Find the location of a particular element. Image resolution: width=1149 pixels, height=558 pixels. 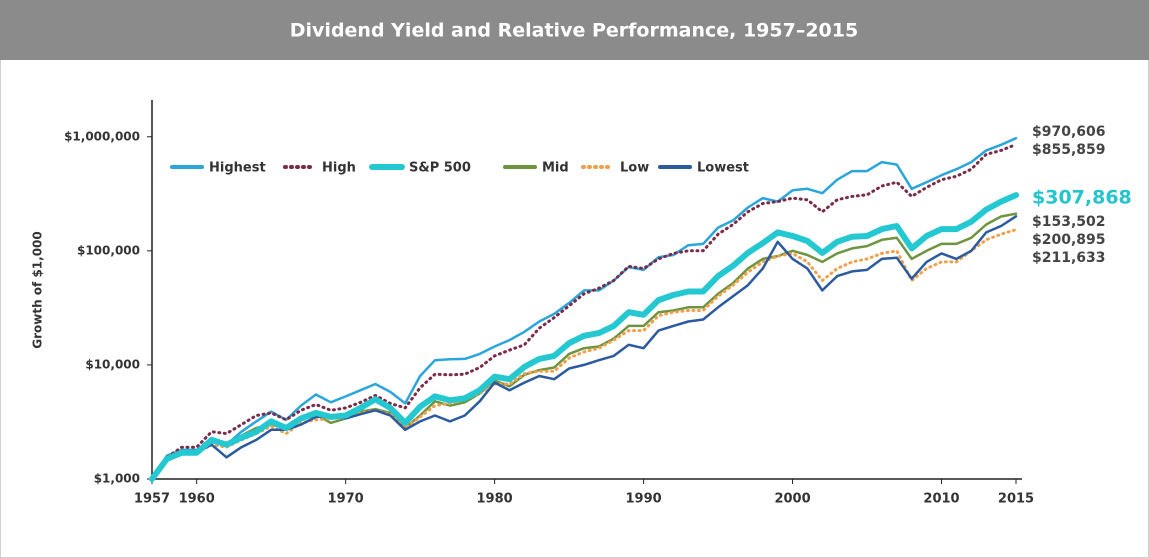

end-label: $307,868 is located at coordinates (1082, 198).